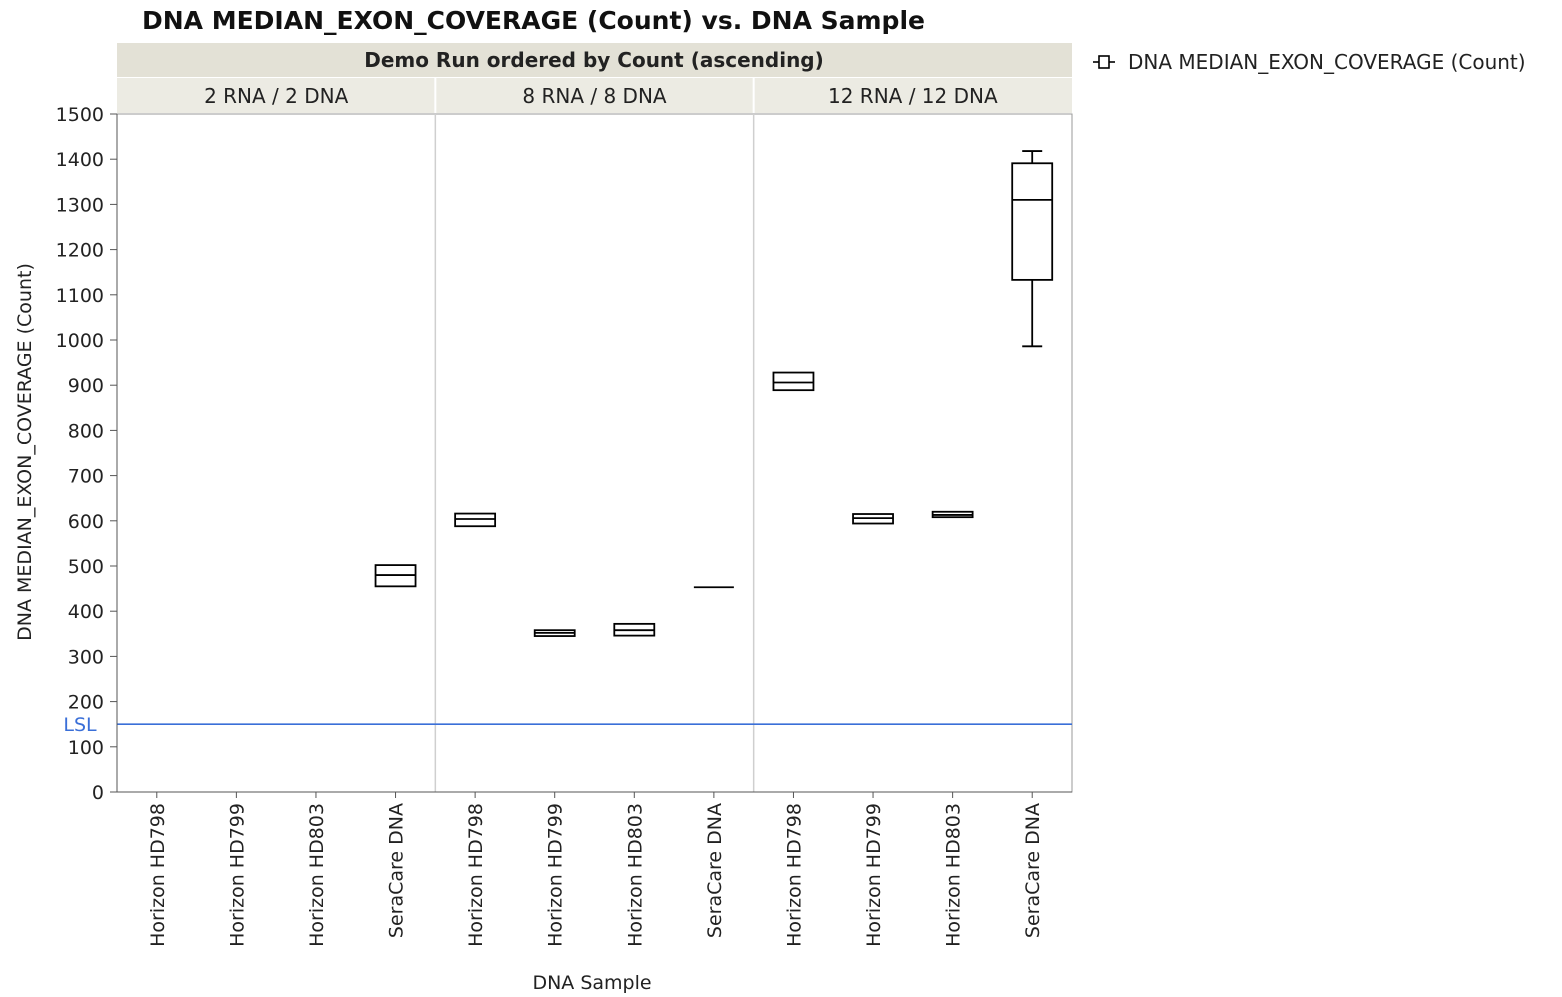 This screenshot has height=997, width=1562. I want to click on y-tick-label: 400, so click(86, 612).